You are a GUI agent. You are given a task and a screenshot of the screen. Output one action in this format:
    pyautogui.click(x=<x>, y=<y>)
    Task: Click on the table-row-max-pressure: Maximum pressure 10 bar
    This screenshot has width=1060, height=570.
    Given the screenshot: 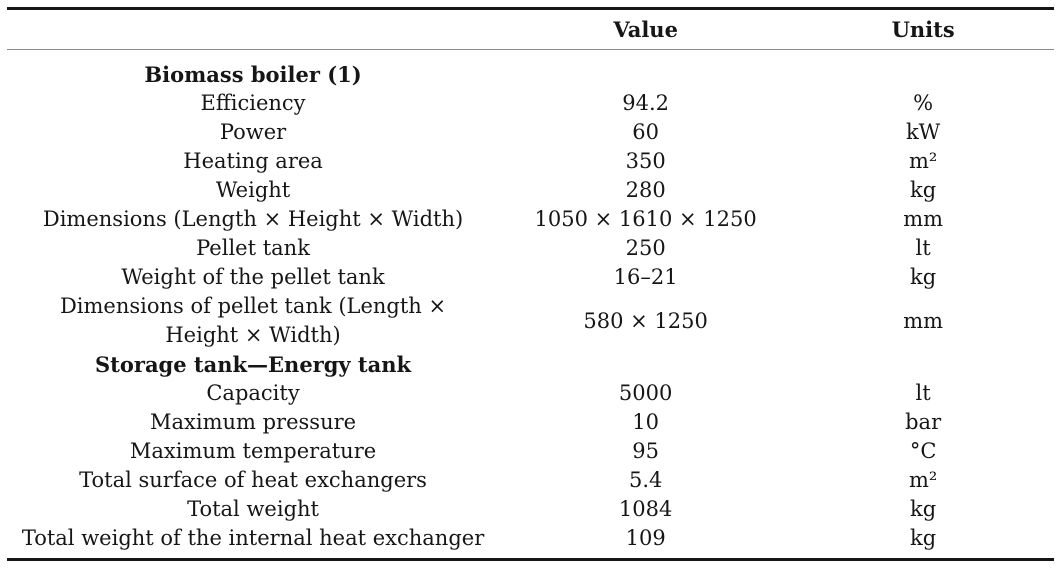 What is the action you would take?
    pyautogui.click(x=530, y=422)
    